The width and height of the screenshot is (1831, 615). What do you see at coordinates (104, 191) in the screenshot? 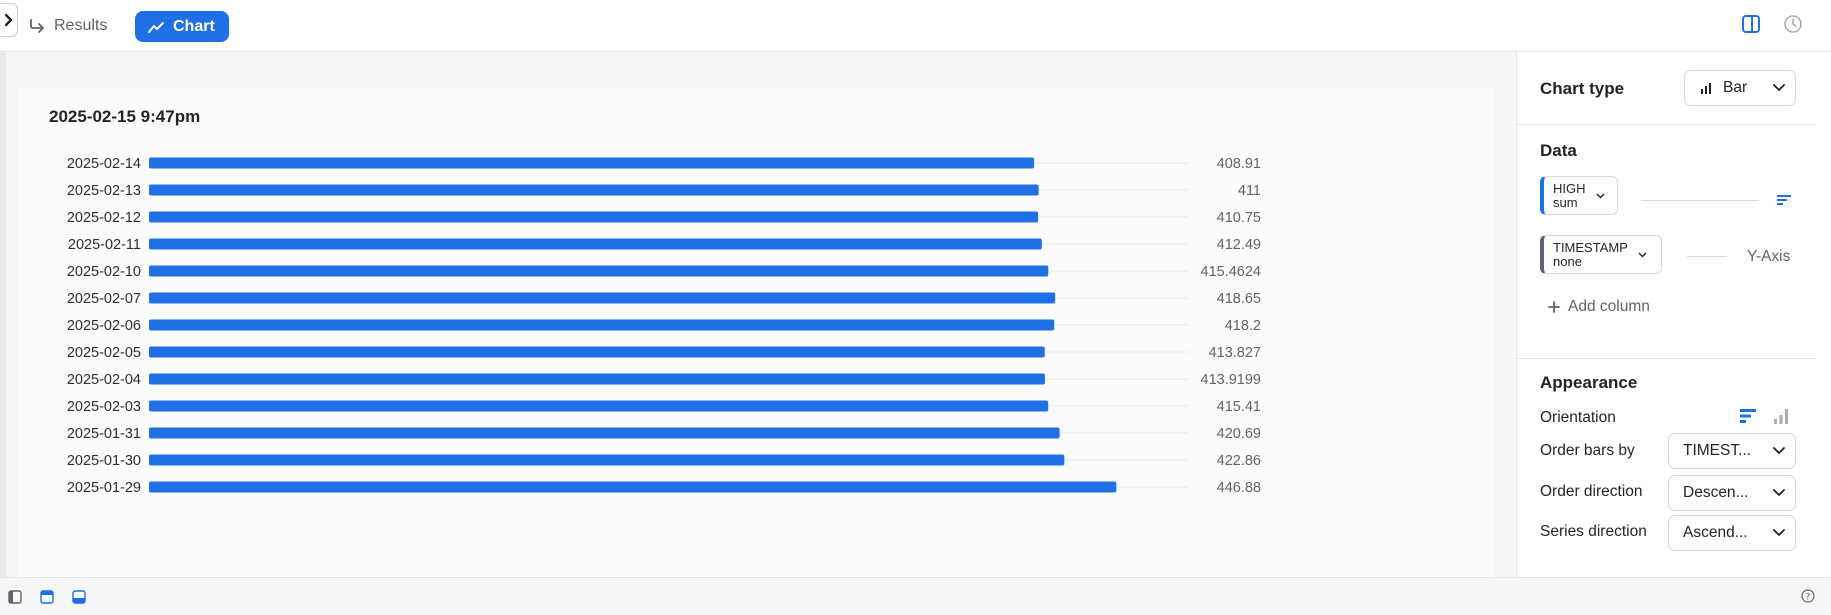
I see `y-tick-label: 2025-02-13` at bounding box center [104, 191].